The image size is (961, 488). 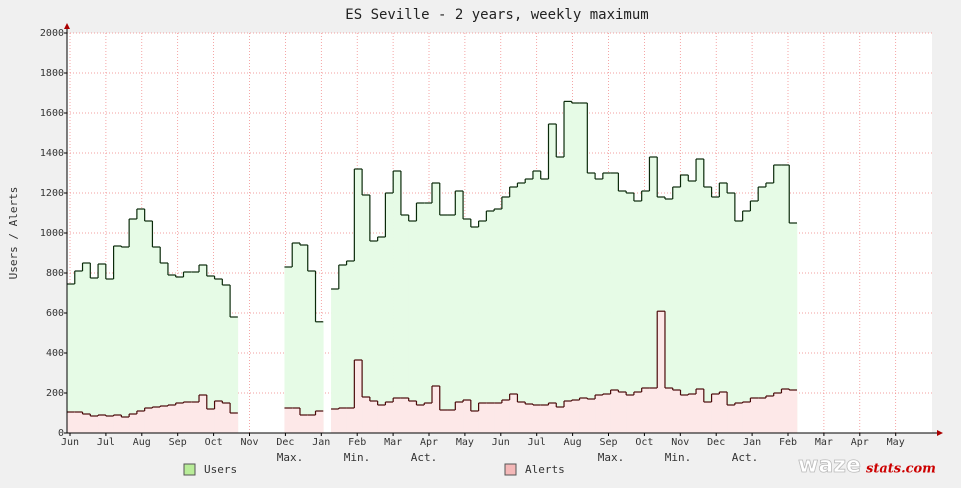 What do you see at coordinates (321, 442) in the screenshot?
I see `x-tick-label: Jan` at bounding box center [321, 442].